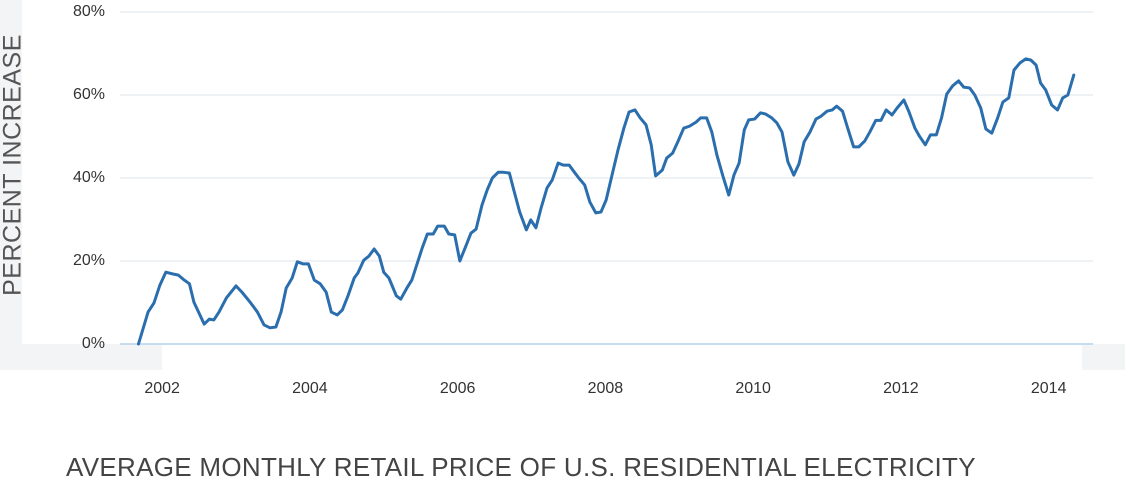 This screenshot has width=1125, height=485. What do you see at coordinates (13, 165) in the screenshot?
I see `y-axis-label: PERCENT INCREASE` at bounding box center [13, 165].